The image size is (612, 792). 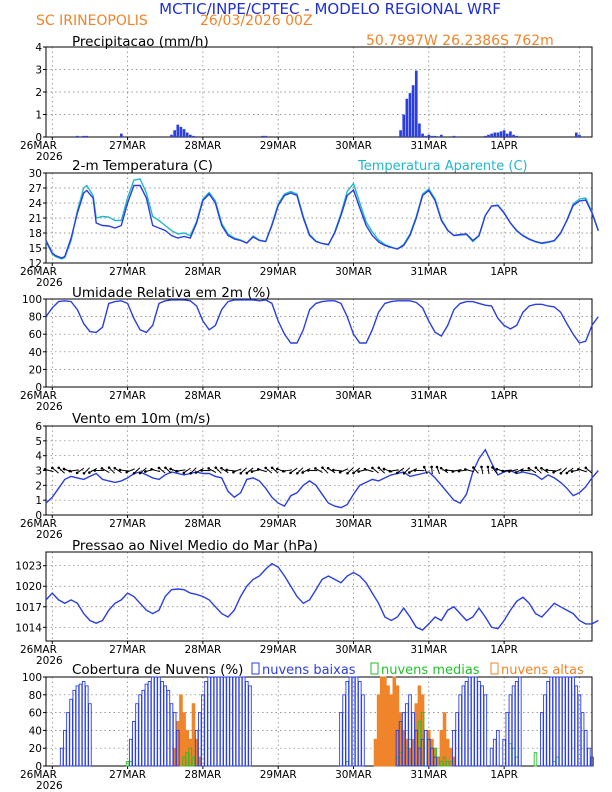 I want to click on y-tick-label: 20, so click(x=35, y=749).